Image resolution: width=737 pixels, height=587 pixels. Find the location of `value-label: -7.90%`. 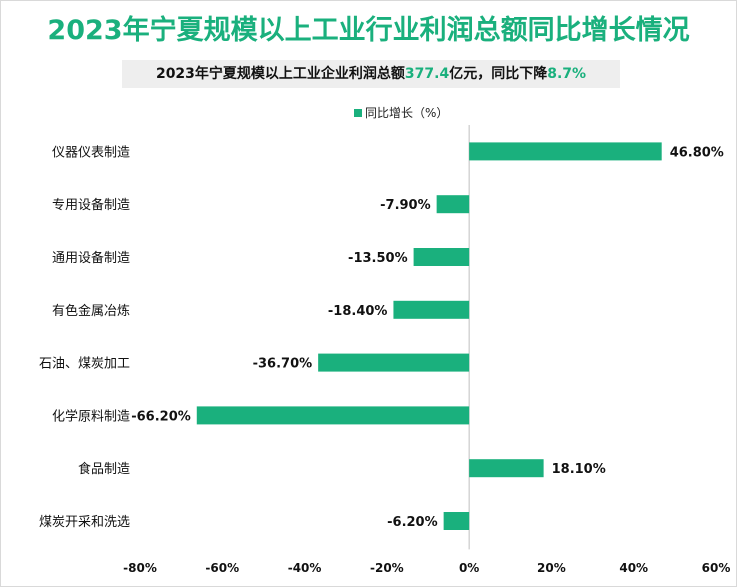

value-label: -7.90% is located at coordinates (405, 205).